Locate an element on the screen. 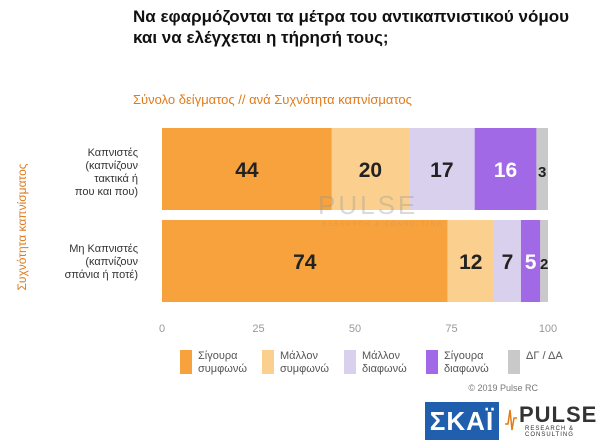 Image resolution: width=600 pixels, height=445 pixels. legend-item: Σίγουρα διαφωνώ is located at coordinates (467, 363).